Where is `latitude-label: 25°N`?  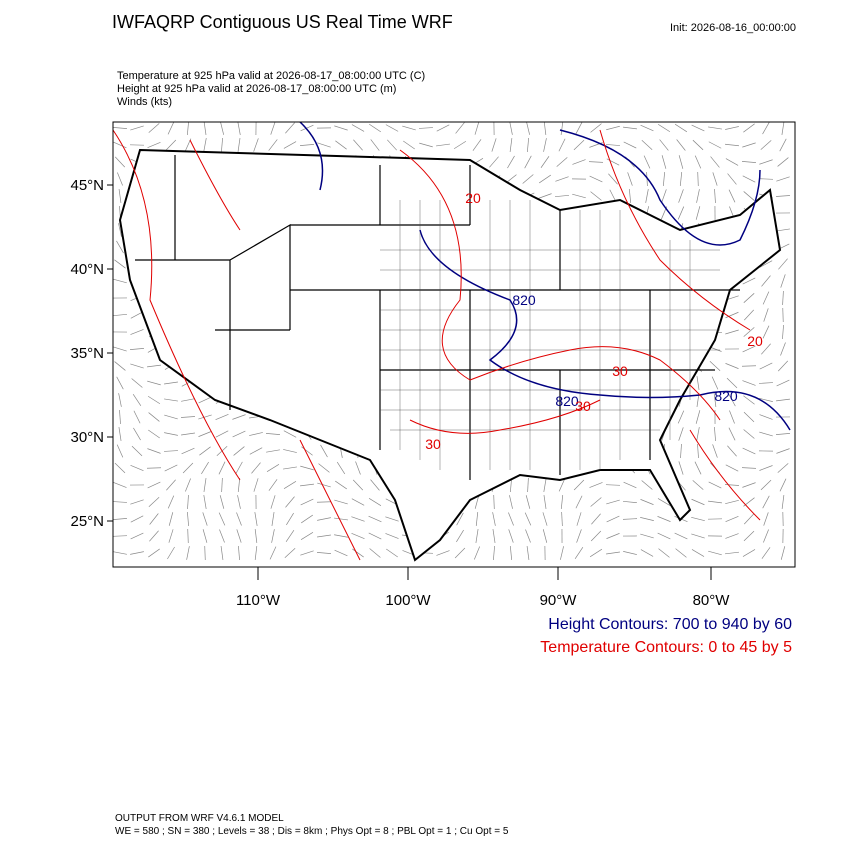
latitude-label: 25°N is located at coordinates (87, 521).